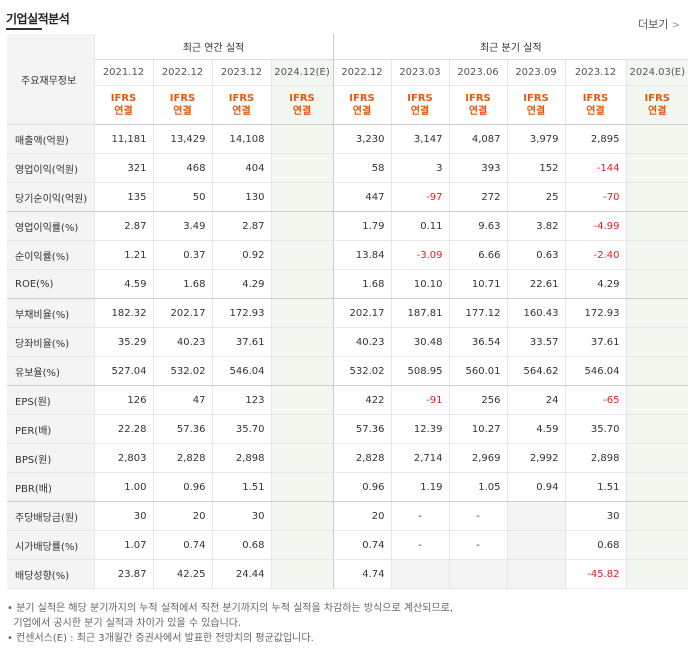 This screenshot has height=648, width=694. What do you see at coordinates (419, 487) in the screenshot?
I see `quarter-value: 1.19` at bounding box center [419, 487].